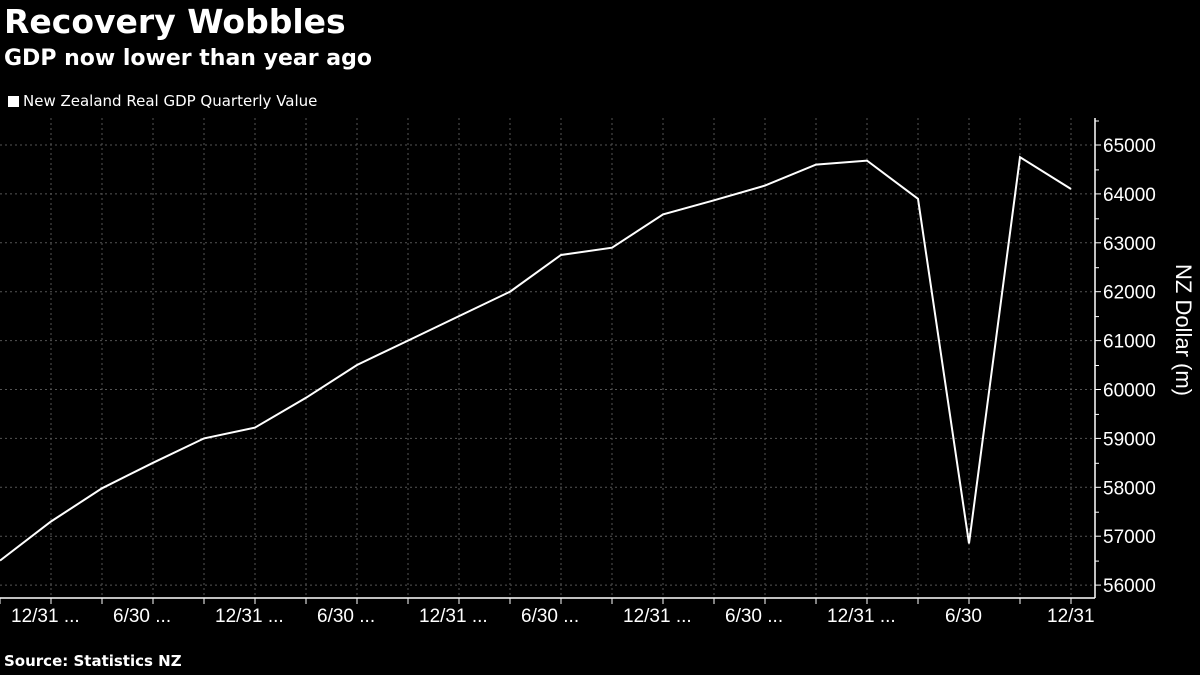  I want to click on y-tick-label: 56000, so click(1129, 586).